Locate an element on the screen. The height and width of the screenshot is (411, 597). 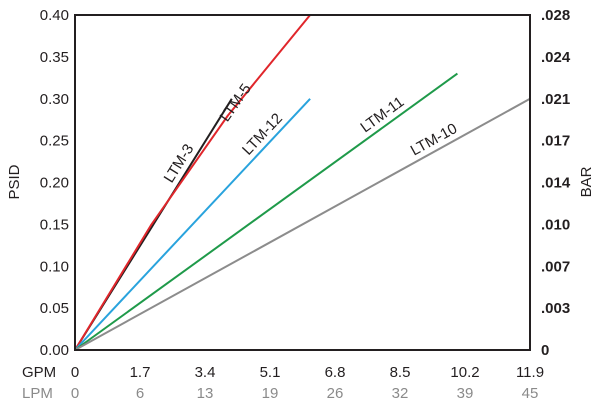
series-label-ltm-10: LTM-10 is located at coordinates (434, 139).